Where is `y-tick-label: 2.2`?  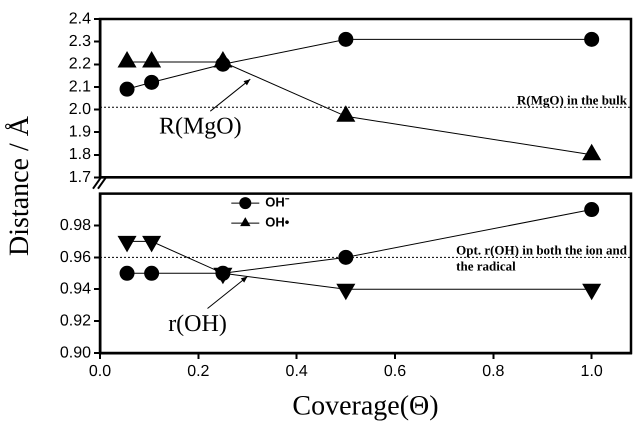
y-tick-label: 2.2 is located at coordinates (80, 64).